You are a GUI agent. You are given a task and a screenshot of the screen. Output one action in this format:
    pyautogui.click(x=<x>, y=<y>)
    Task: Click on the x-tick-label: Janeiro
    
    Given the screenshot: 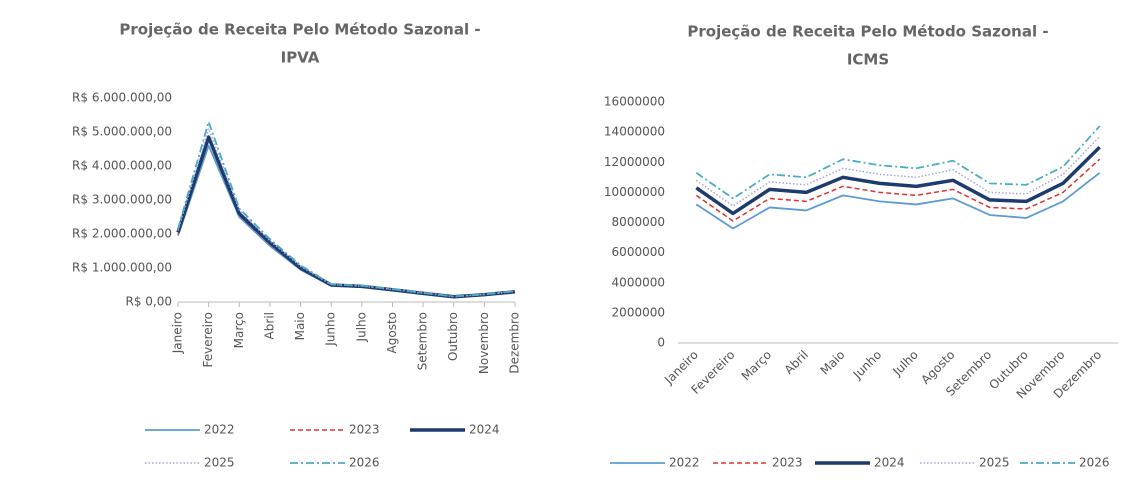 What is the action you would take?
    pyautogui.click(x=178, y=333)
    